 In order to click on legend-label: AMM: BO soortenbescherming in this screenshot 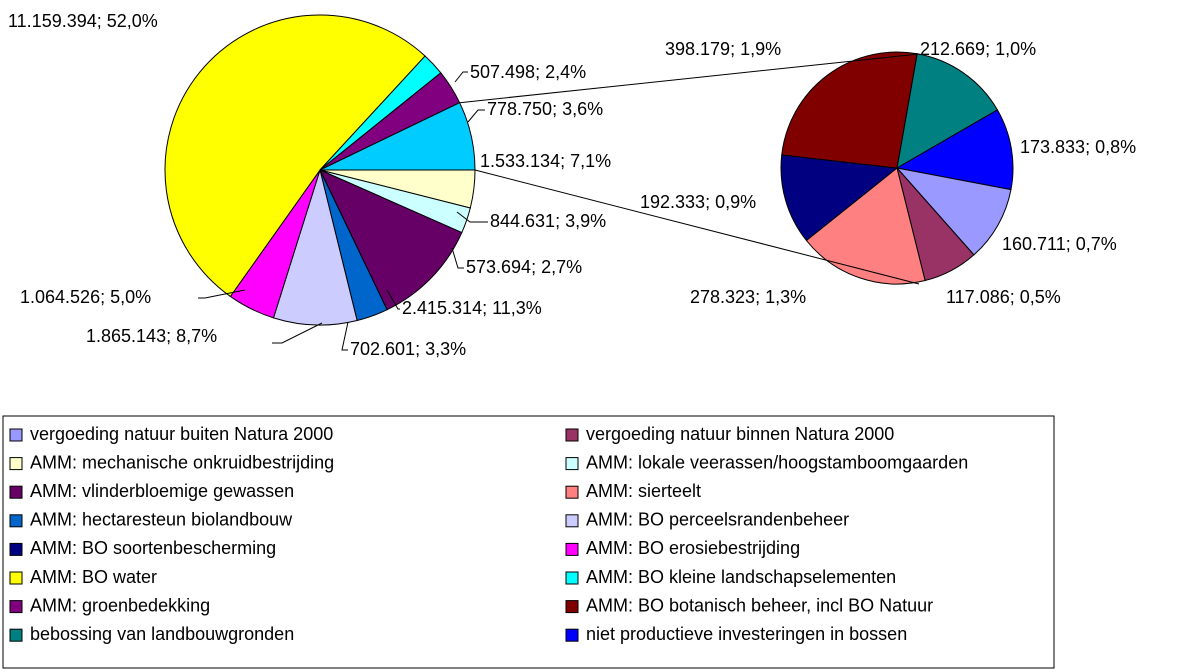, I will do `click(153, 548)`.